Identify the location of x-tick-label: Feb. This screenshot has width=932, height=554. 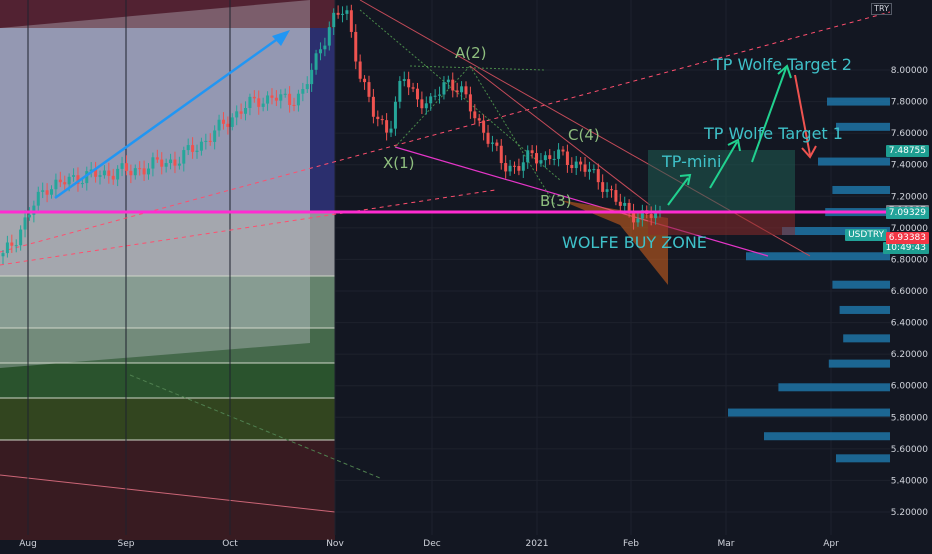
(631, 544).